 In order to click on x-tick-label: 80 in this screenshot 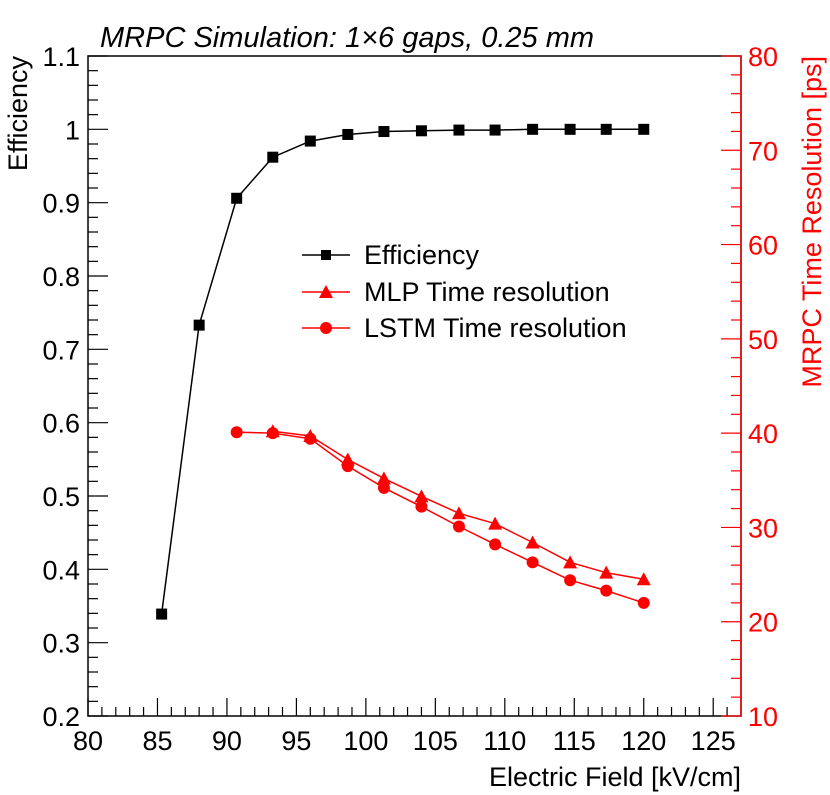, I will do `click(88, 741)`.